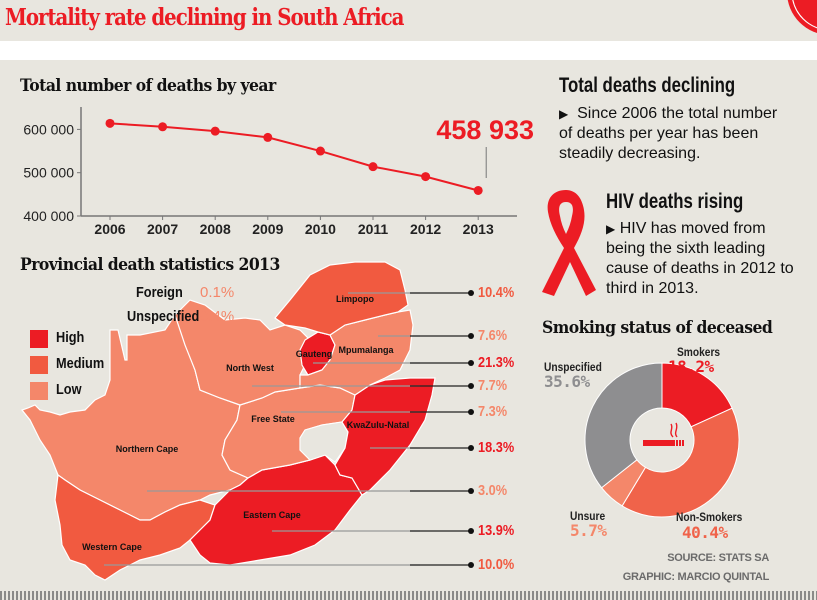 The image size is (817, 600). I want to click on map-title: Provincial death statistics 2013, so click(150, 265).